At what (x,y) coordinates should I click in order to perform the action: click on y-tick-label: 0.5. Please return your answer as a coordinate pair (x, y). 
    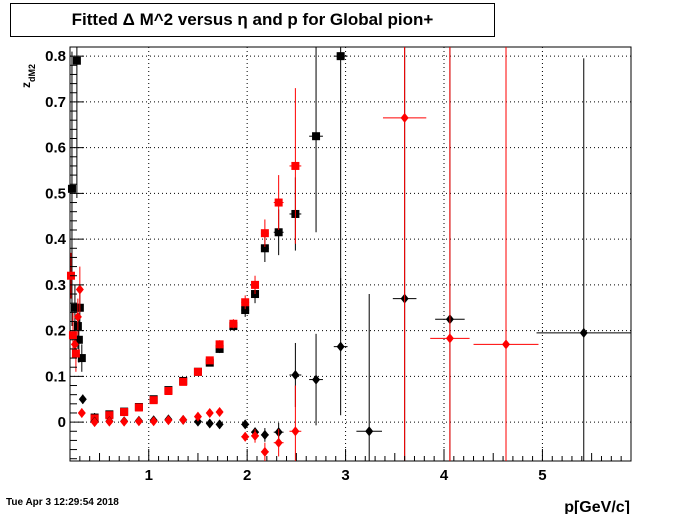
    Looking at the image, I should click on (55, 193).